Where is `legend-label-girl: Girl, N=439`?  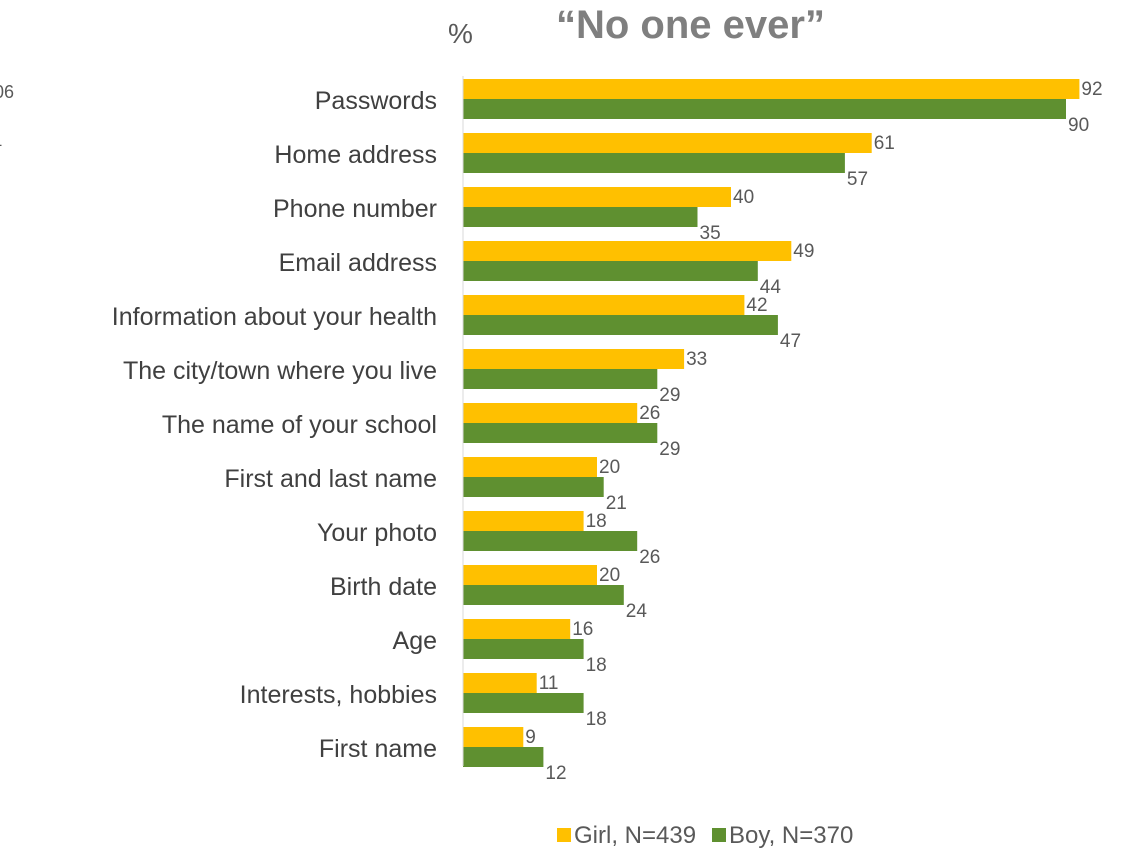 legend-label-girl: Girl, N=439 is located at coordinates (635, 835).